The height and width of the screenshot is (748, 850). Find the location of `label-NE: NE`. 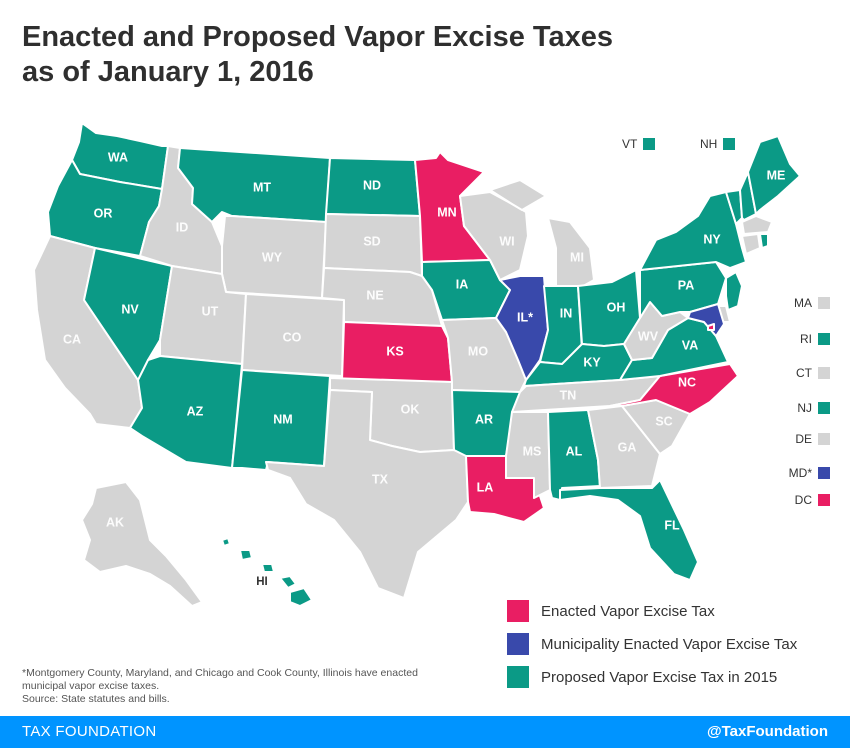

label-NE: NE is located at coordinates (374, 295).